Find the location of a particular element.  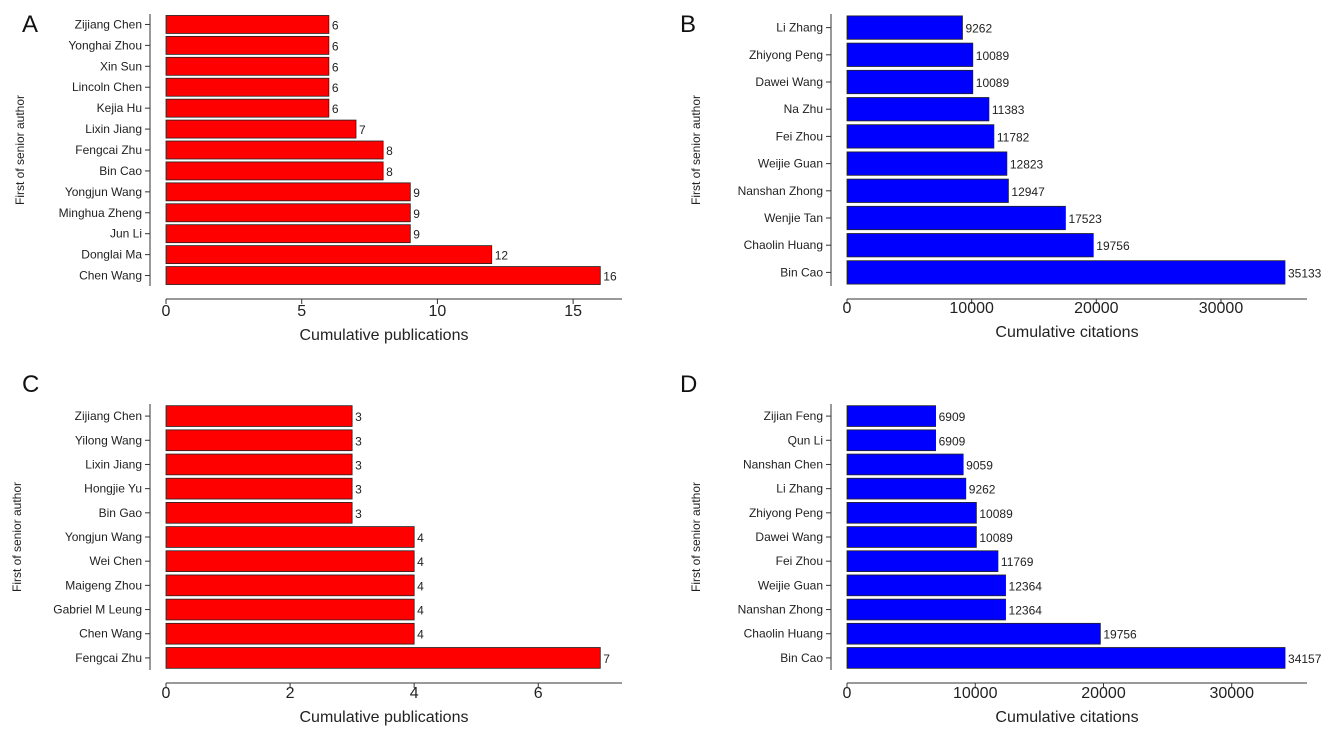

x-tick-label: 20000 is located at coordinates (1096, 308).